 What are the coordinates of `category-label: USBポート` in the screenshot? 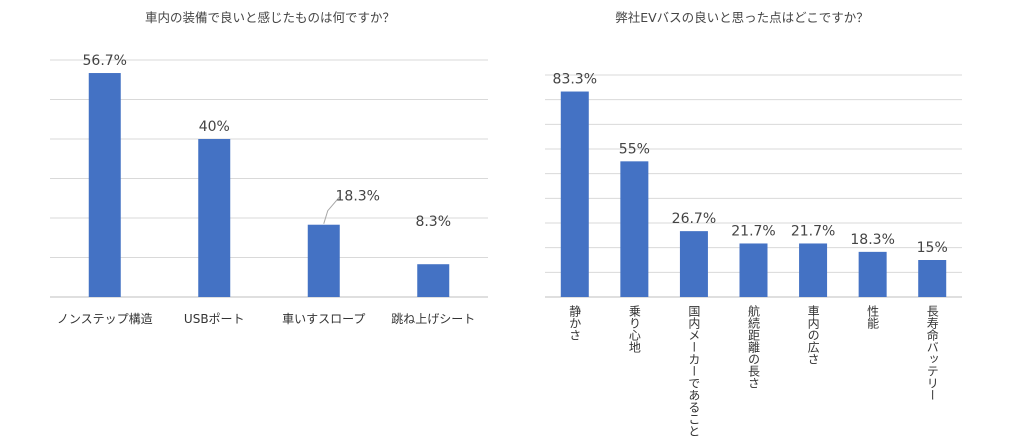 It's located at (214, 319).